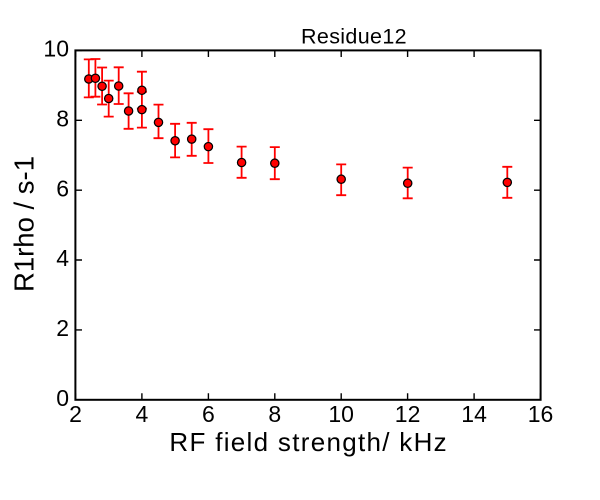  What do you see at coordinates (24, 224) in the screenshot?
I see `svg-text: R1rho / s-1` at bounding box center [24, 224].